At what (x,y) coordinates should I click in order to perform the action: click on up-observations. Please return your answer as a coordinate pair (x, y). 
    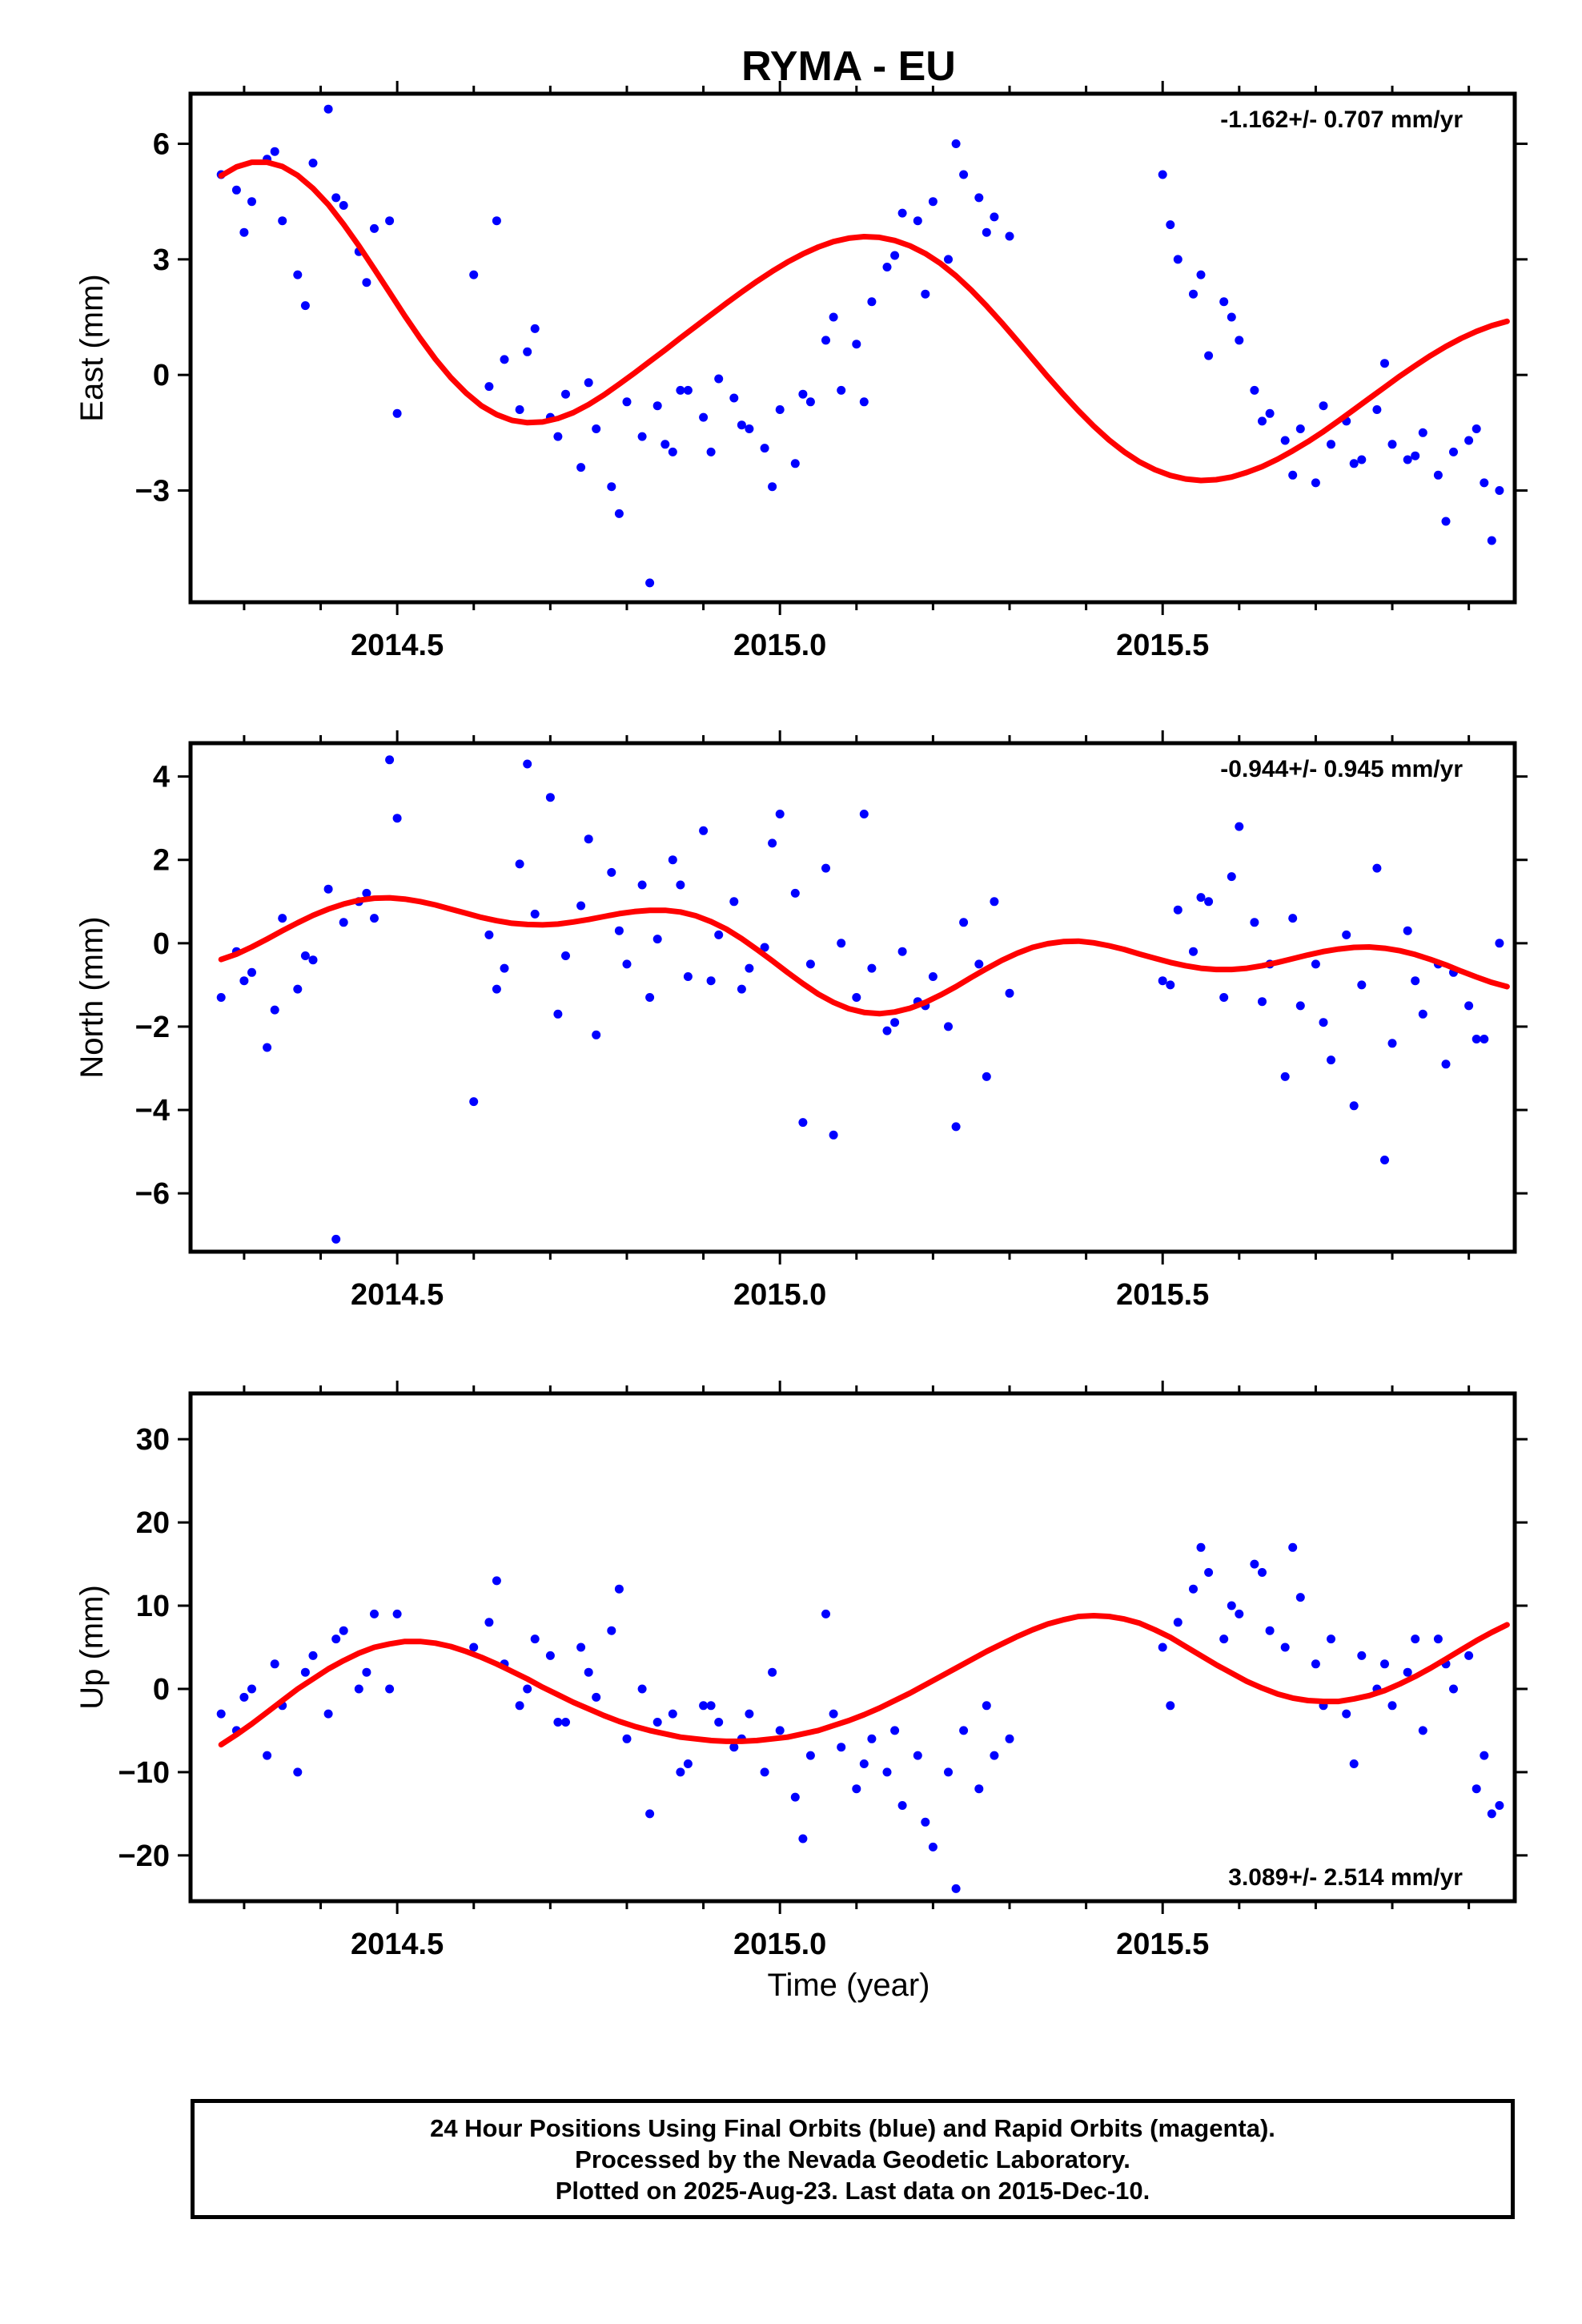
    Looking at the image, I should click on (860, 1717).